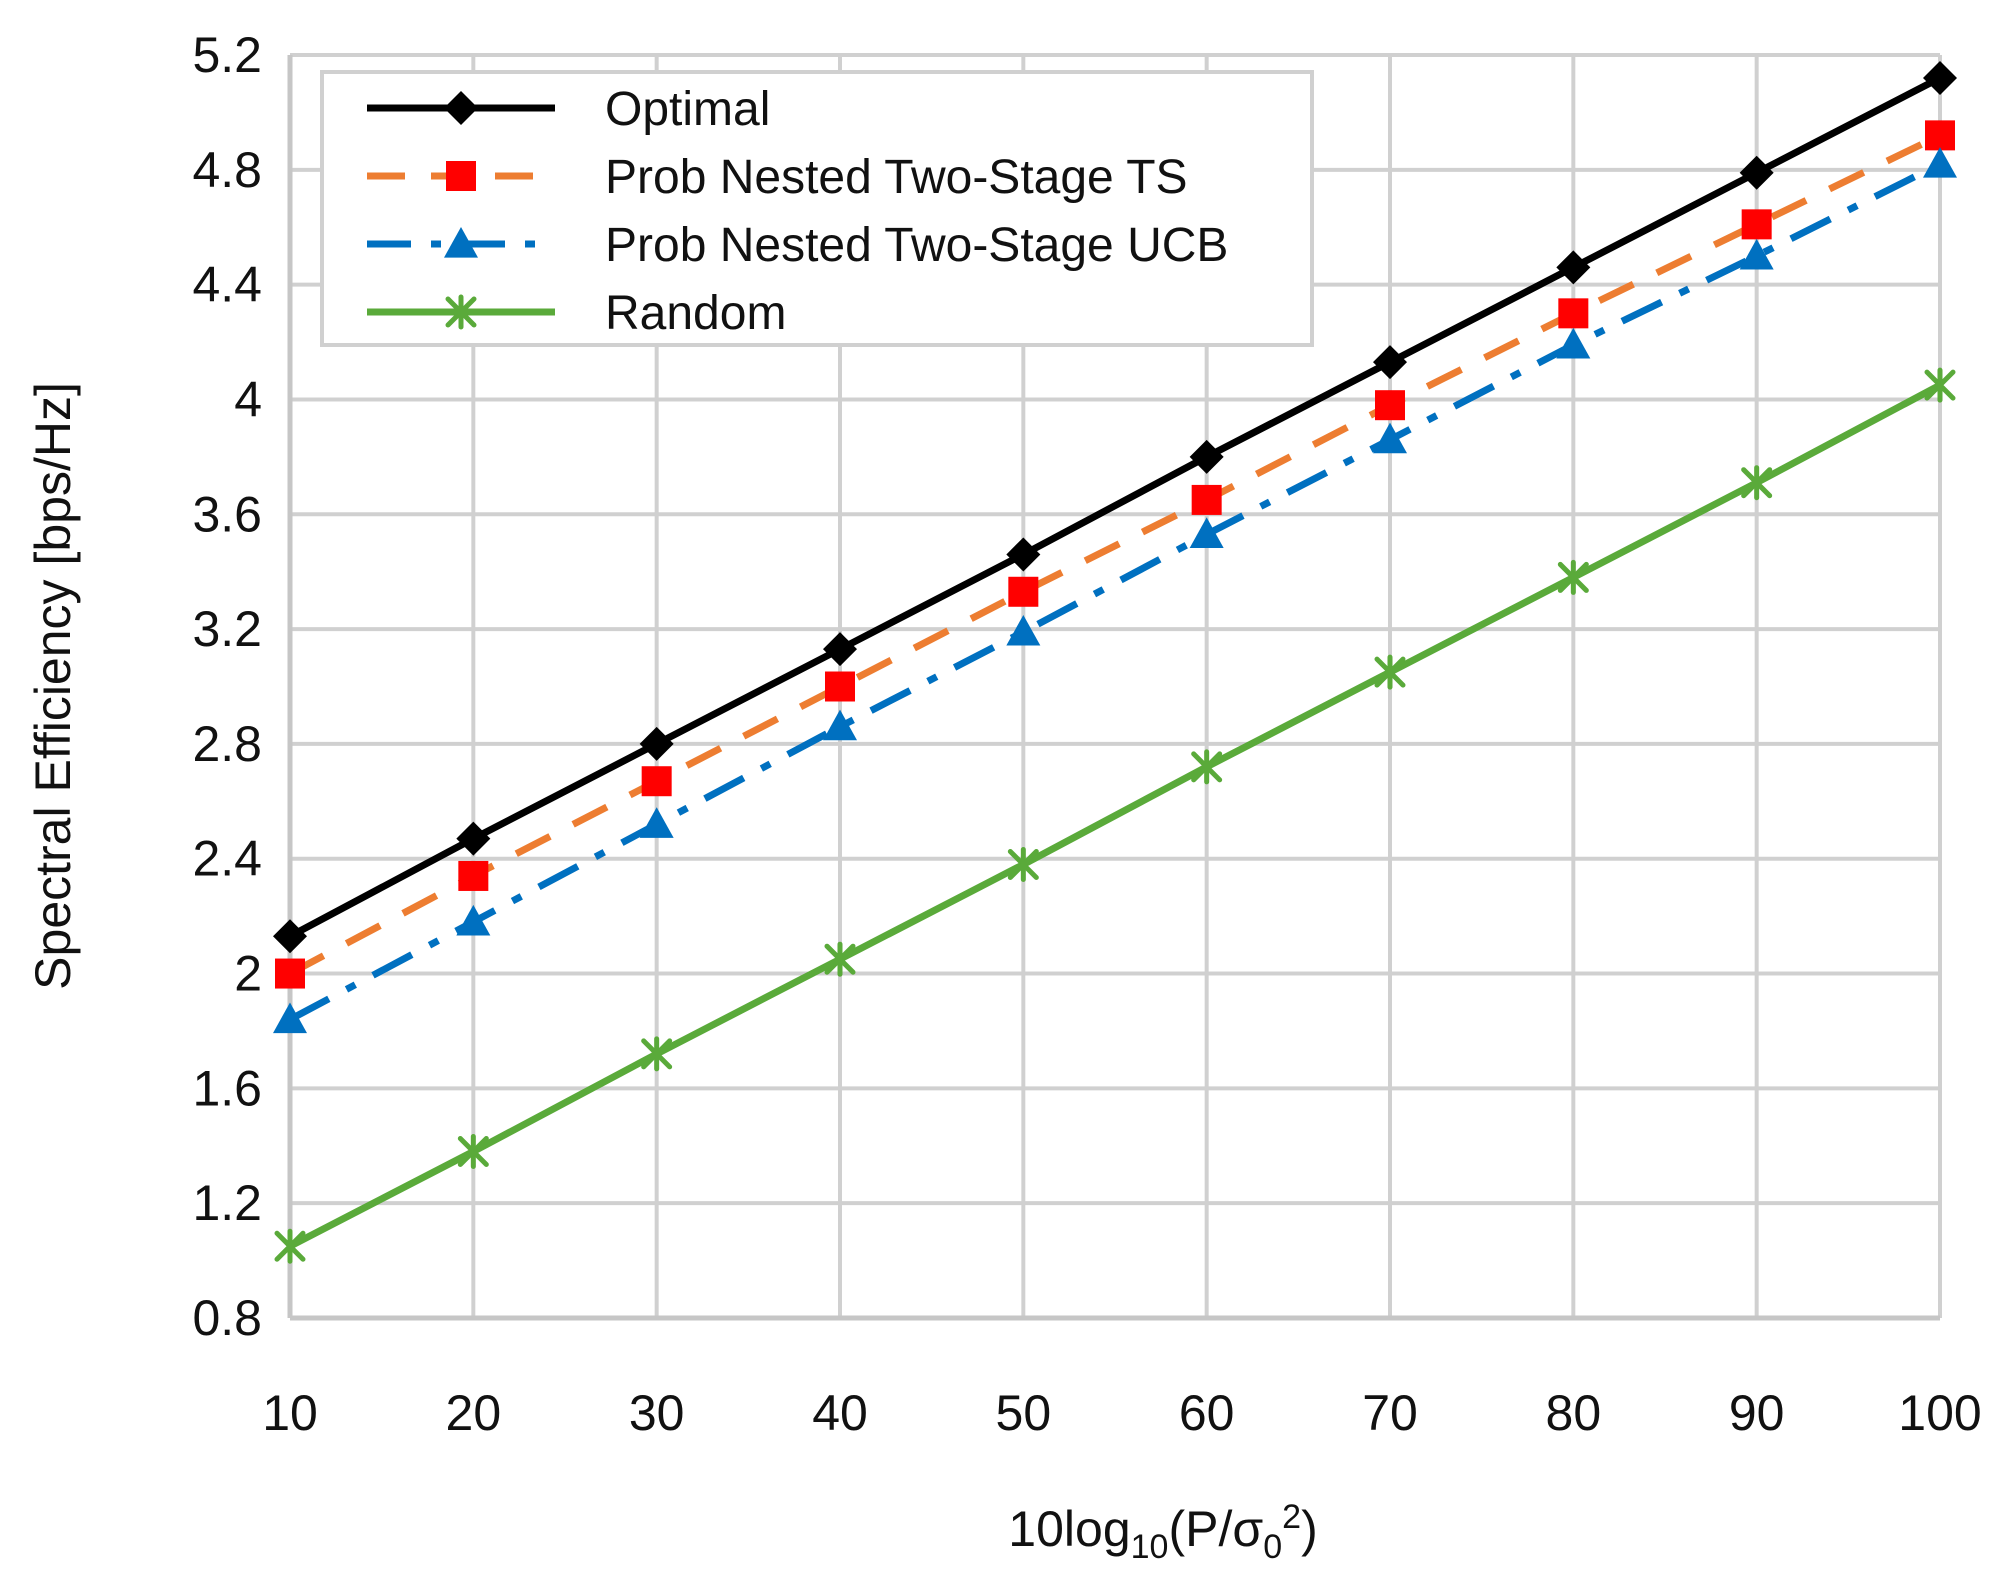 Image resolution: width=2013 pixels, height=1587 pixels. I want to click on legend-label: Optimal, so click(687, 109).